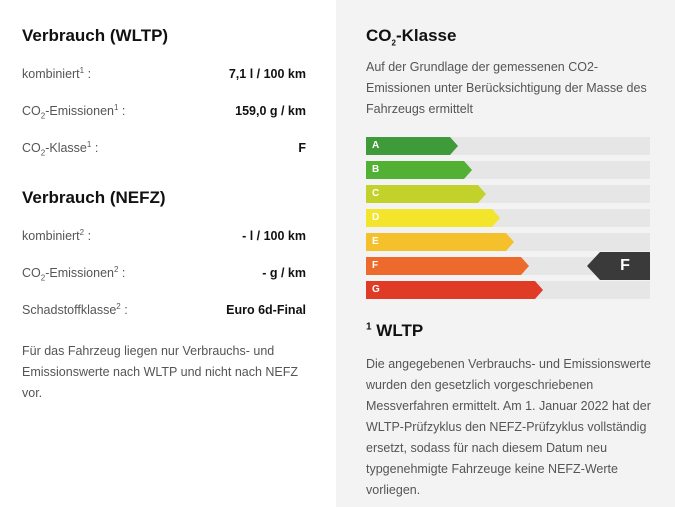  What do you see at coordinates (164, 275) in the screenshot?
I see `nefz-co2-emissions-row: CO2-Emissionen2 : - g / km` at bounding box center [164, 275].